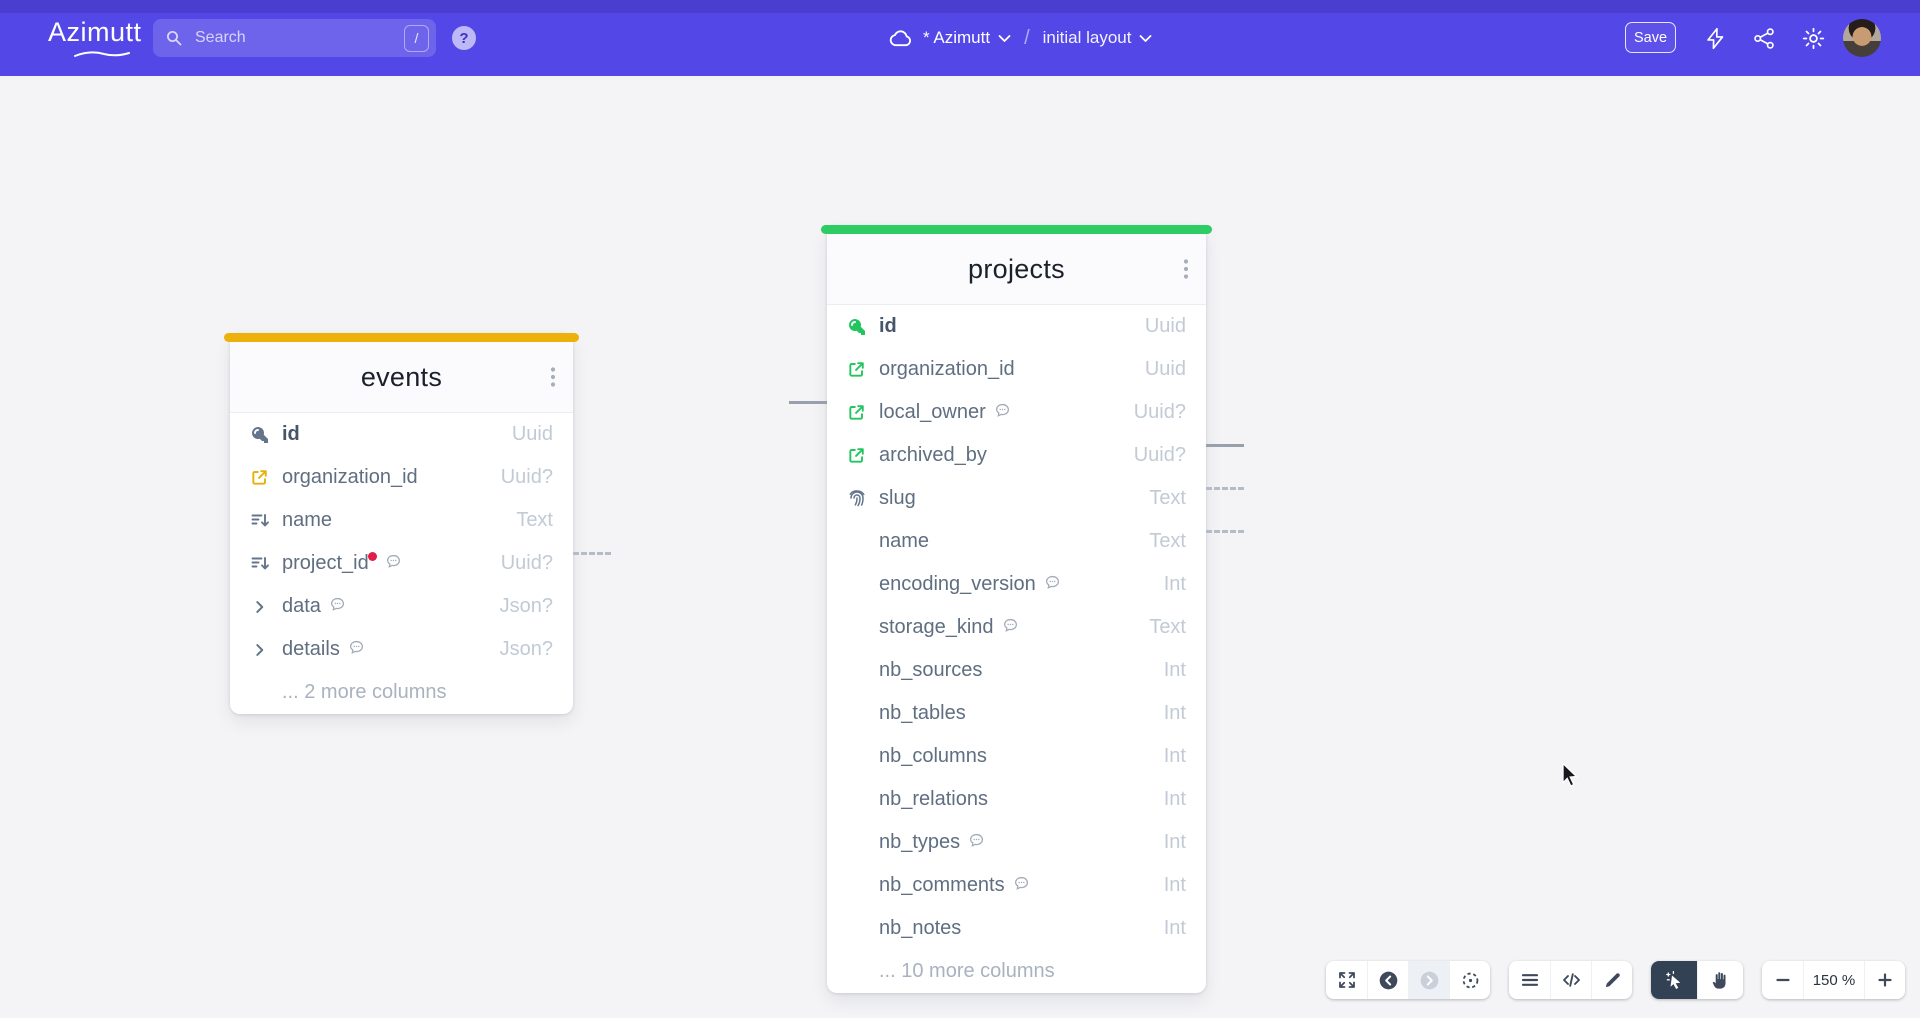  What do you see at coordinates (1004, 38) in the screenshot?
I see `chevron-down-icon` at bounding box center [1004, 38].